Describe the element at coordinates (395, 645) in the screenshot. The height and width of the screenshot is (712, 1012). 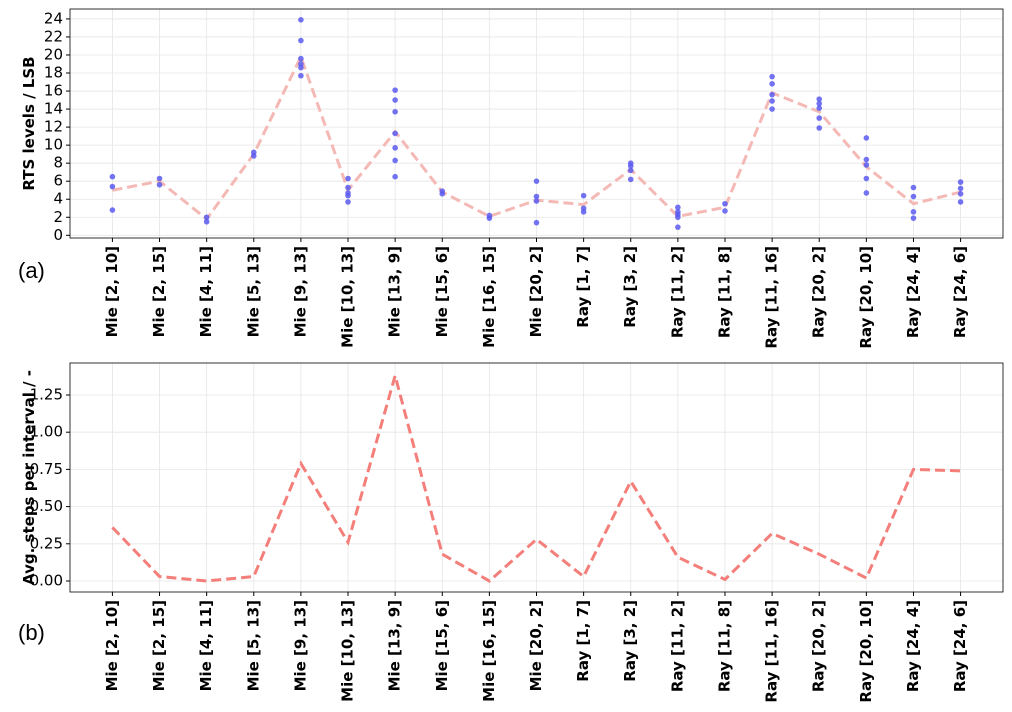
I see `x-tick-label: Mie [13, 9]` at that location.